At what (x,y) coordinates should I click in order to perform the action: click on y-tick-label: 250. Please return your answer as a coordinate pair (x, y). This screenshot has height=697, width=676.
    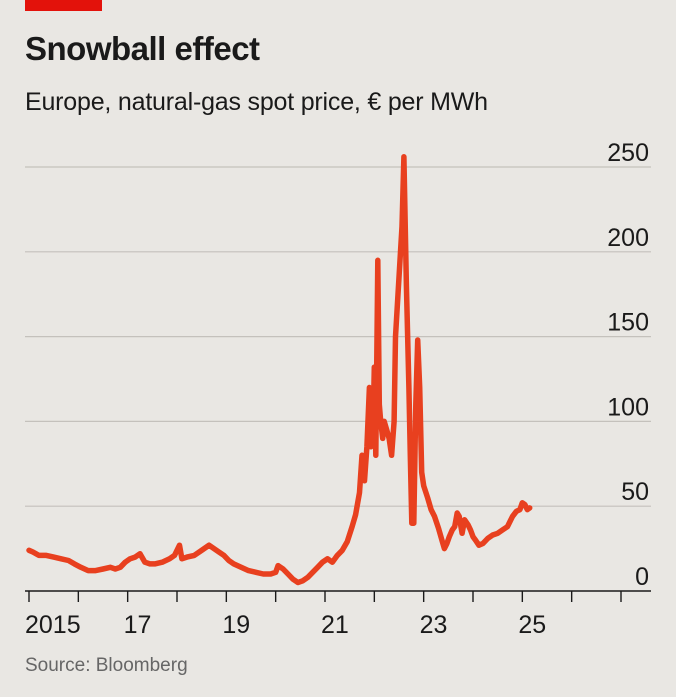
    Looking at the image, I should click on (628, 153).